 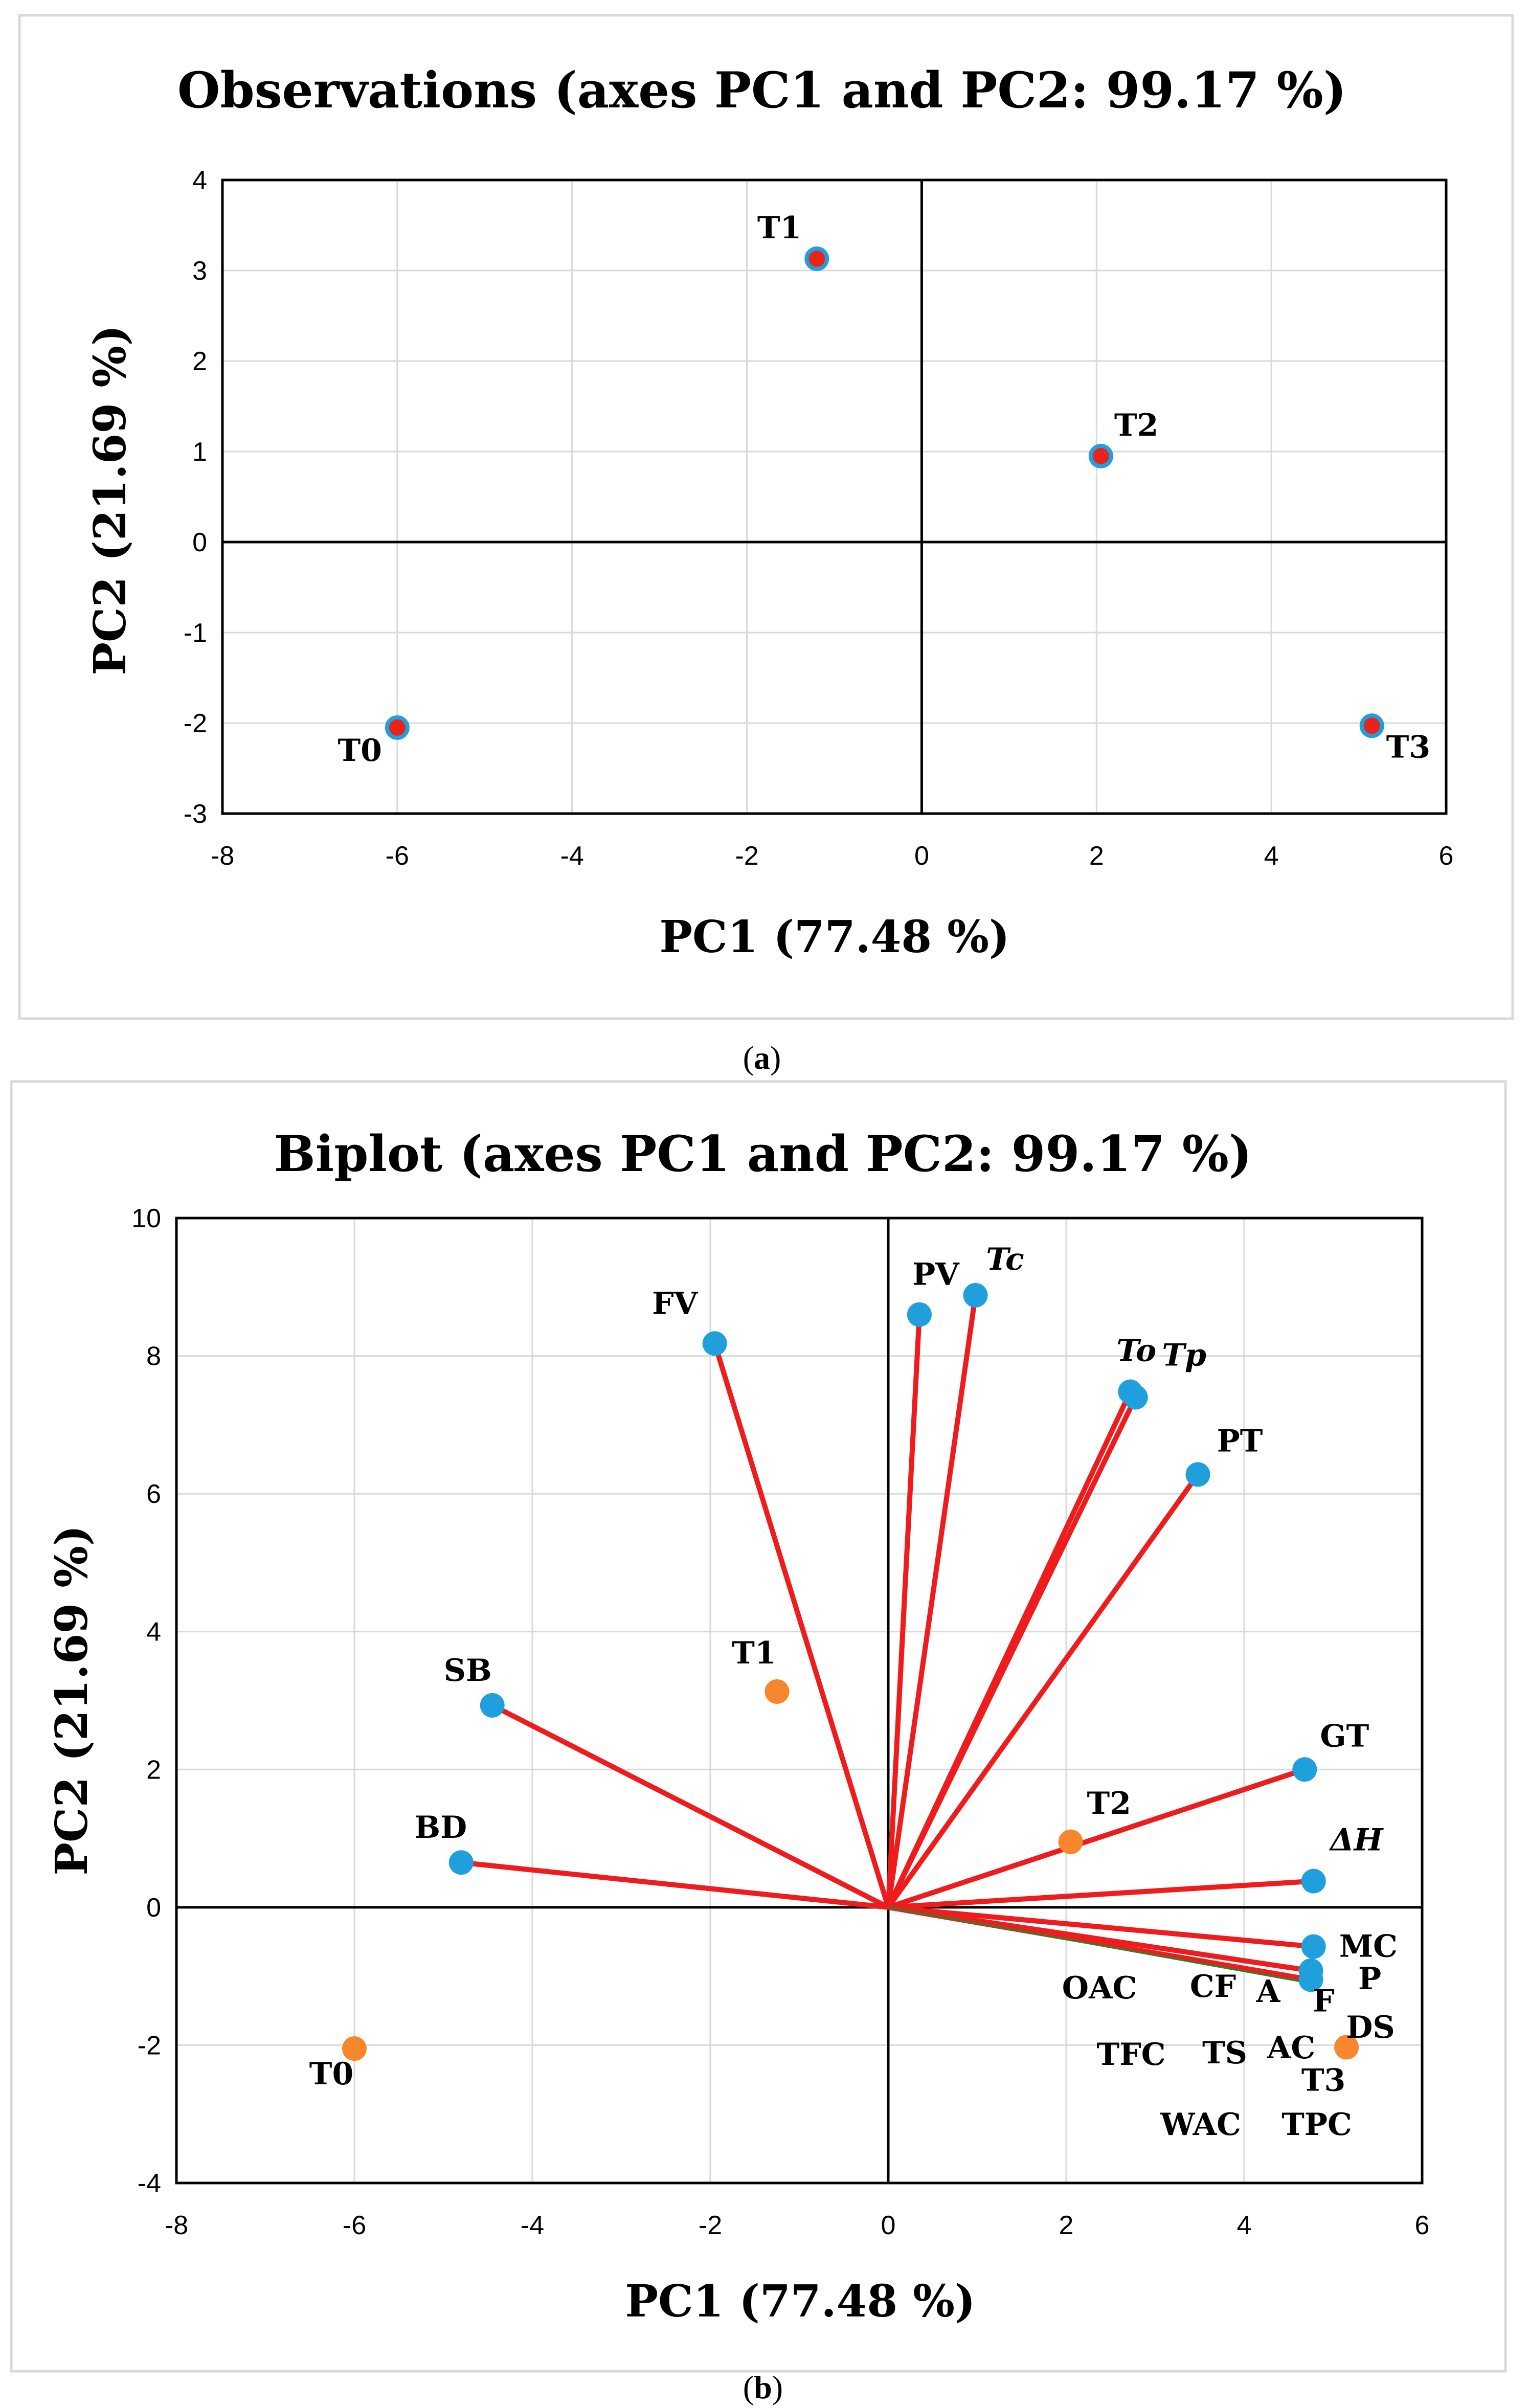 I want to click on variable-label: ΔH, so click(x=1356, y=1840).